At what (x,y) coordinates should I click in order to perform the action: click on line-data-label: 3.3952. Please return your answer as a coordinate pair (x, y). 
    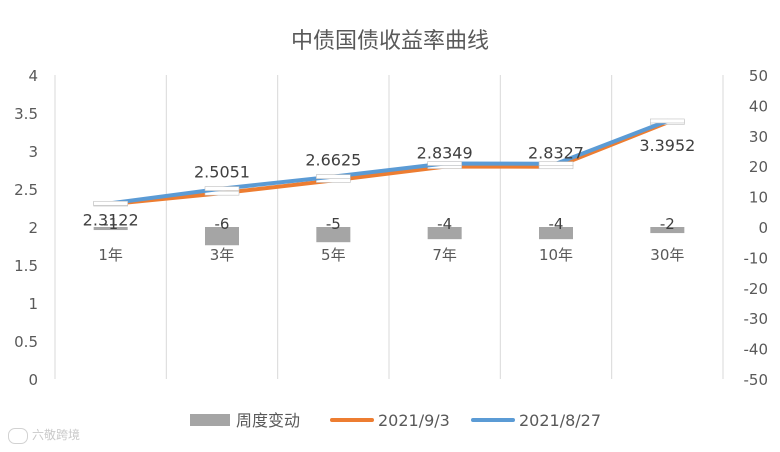
    Looking at the image, I should click on (667, 145).